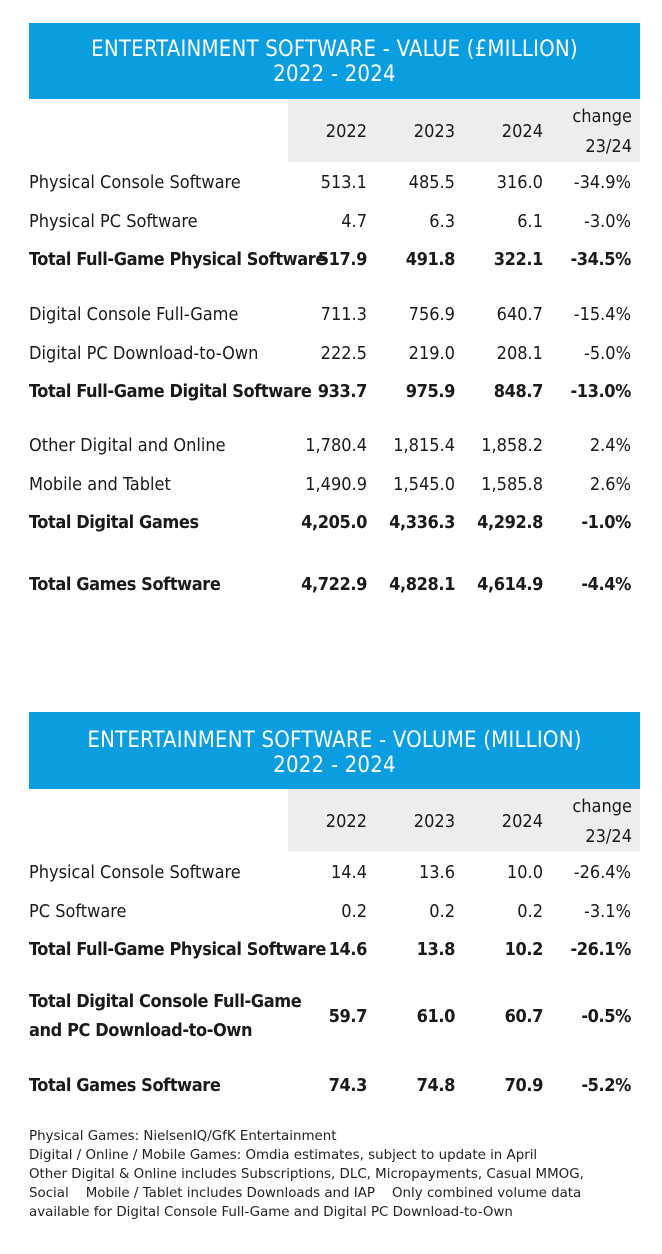  Describe the element at coordinates (336, 484) in the screenshot. I see `cell-2022: 1,490.9` at that location.